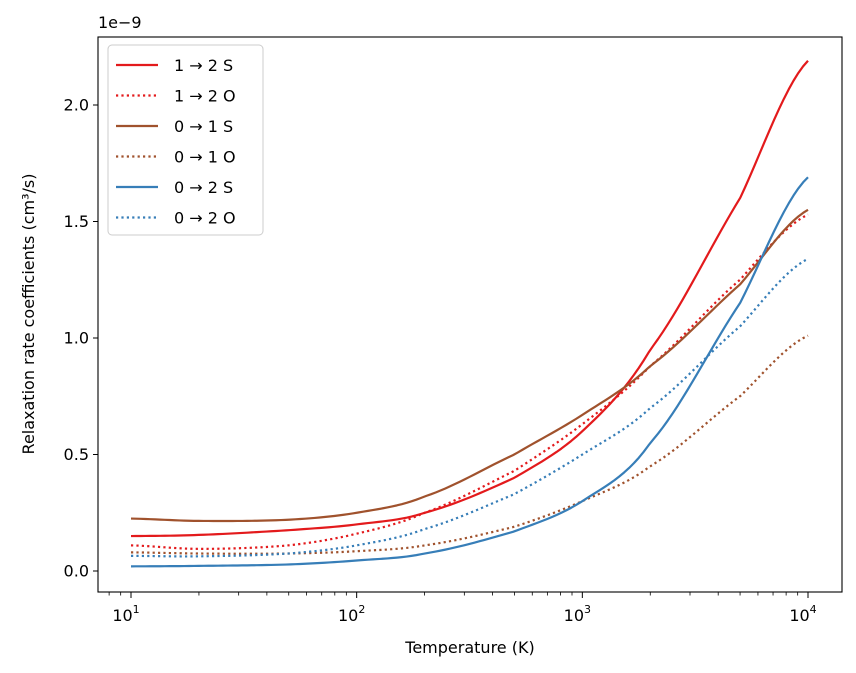 The image size is (856, 673). Describe the element at coordinates (76, 571) in the screenshot. I see `y-tick-label: 0.0` at that location.